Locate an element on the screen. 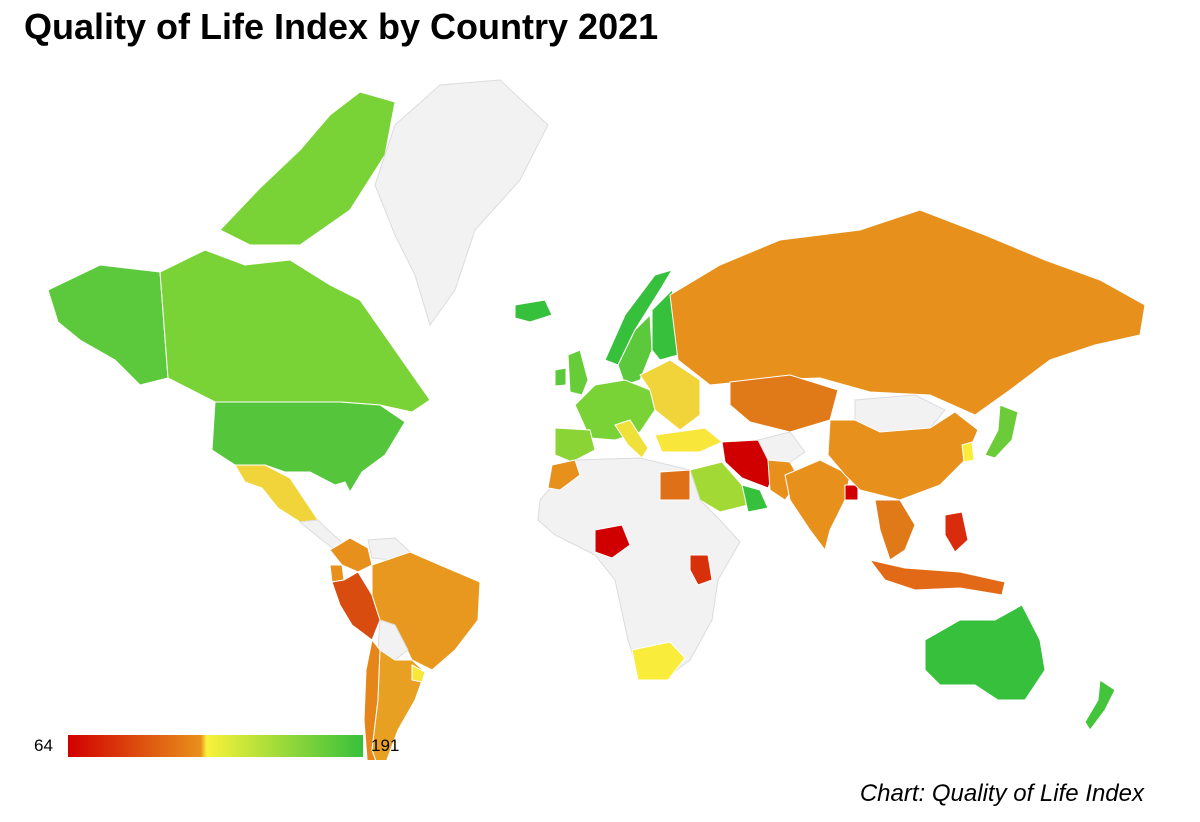 This screenshot has width=1200, height=822. source-credit: Chart: Quality of Life Index is located at coordinates (1001, 793).